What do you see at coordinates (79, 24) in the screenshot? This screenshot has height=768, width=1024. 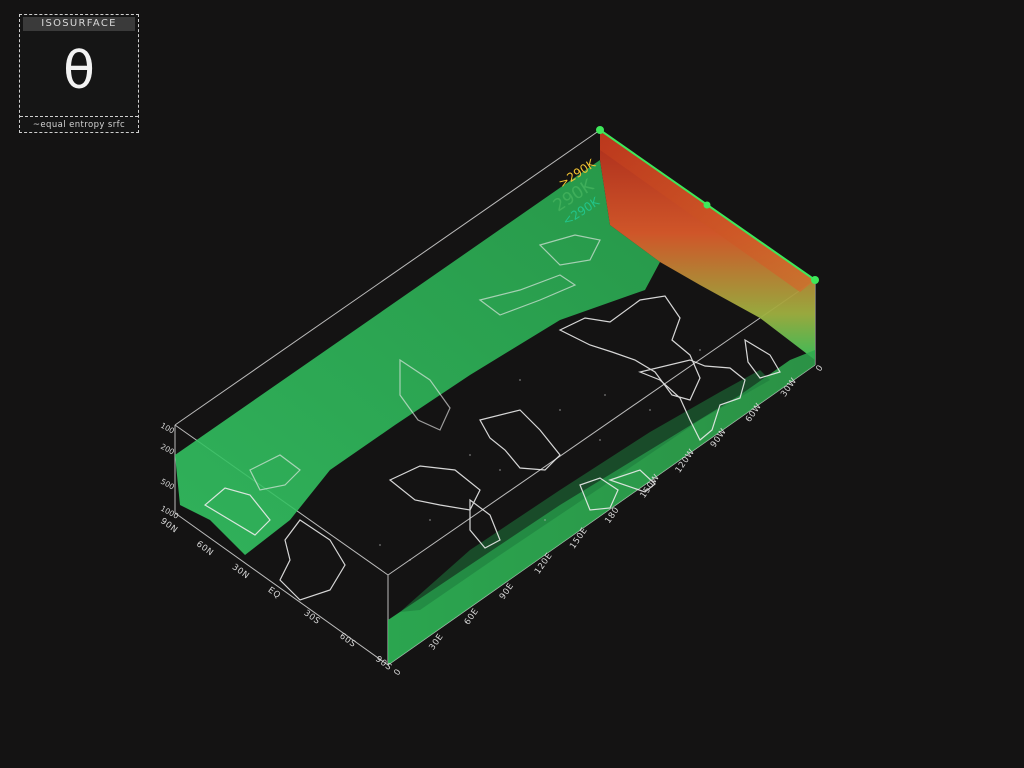 I see `legend-title: ISOSURFACE` at bounding box center [79, 24].